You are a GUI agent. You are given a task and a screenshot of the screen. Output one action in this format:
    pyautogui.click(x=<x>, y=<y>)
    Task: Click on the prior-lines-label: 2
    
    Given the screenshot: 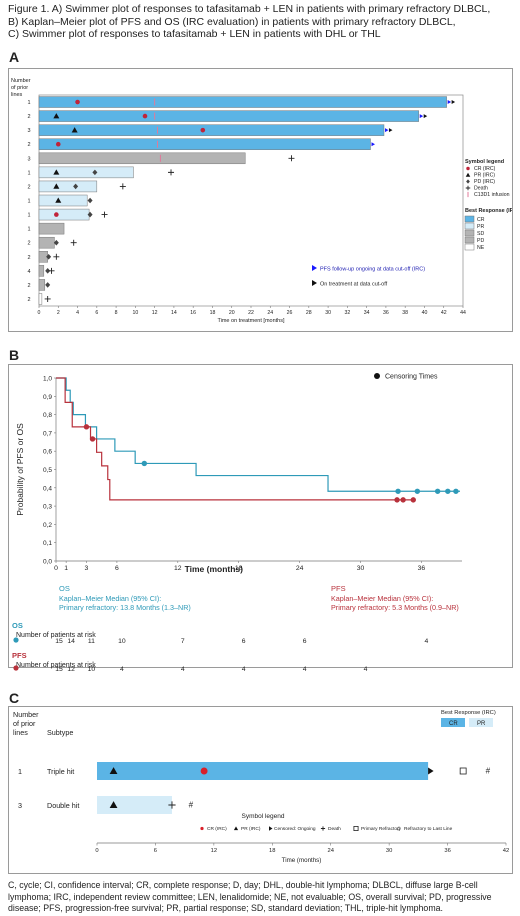 What is the action you would take?
    pyautogui.click(x=28, y=300)
    